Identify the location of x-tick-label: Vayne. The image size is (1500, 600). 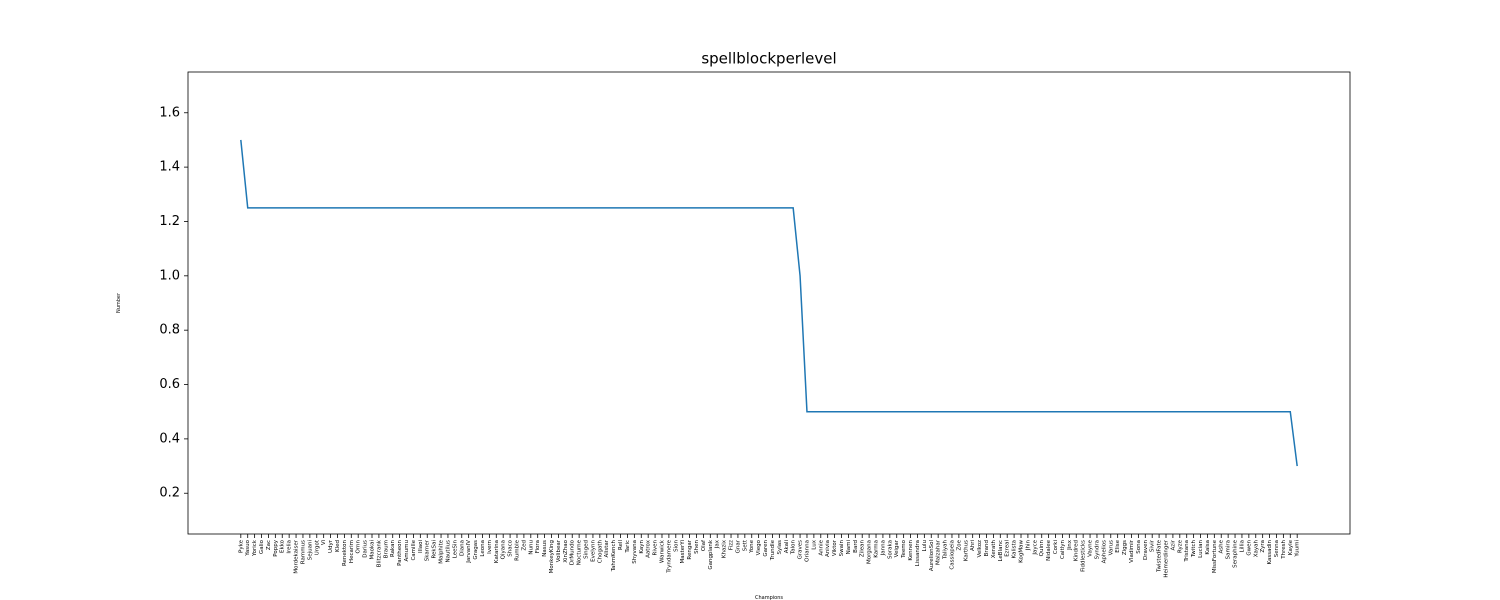
(1091, 547).